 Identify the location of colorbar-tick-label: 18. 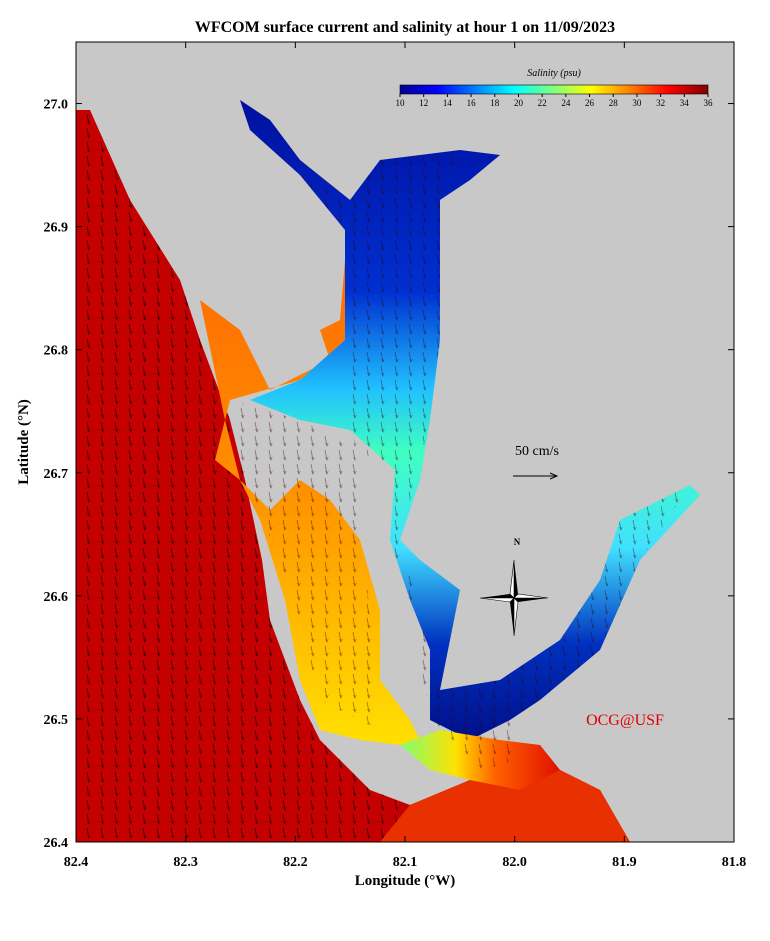
(495, 103).